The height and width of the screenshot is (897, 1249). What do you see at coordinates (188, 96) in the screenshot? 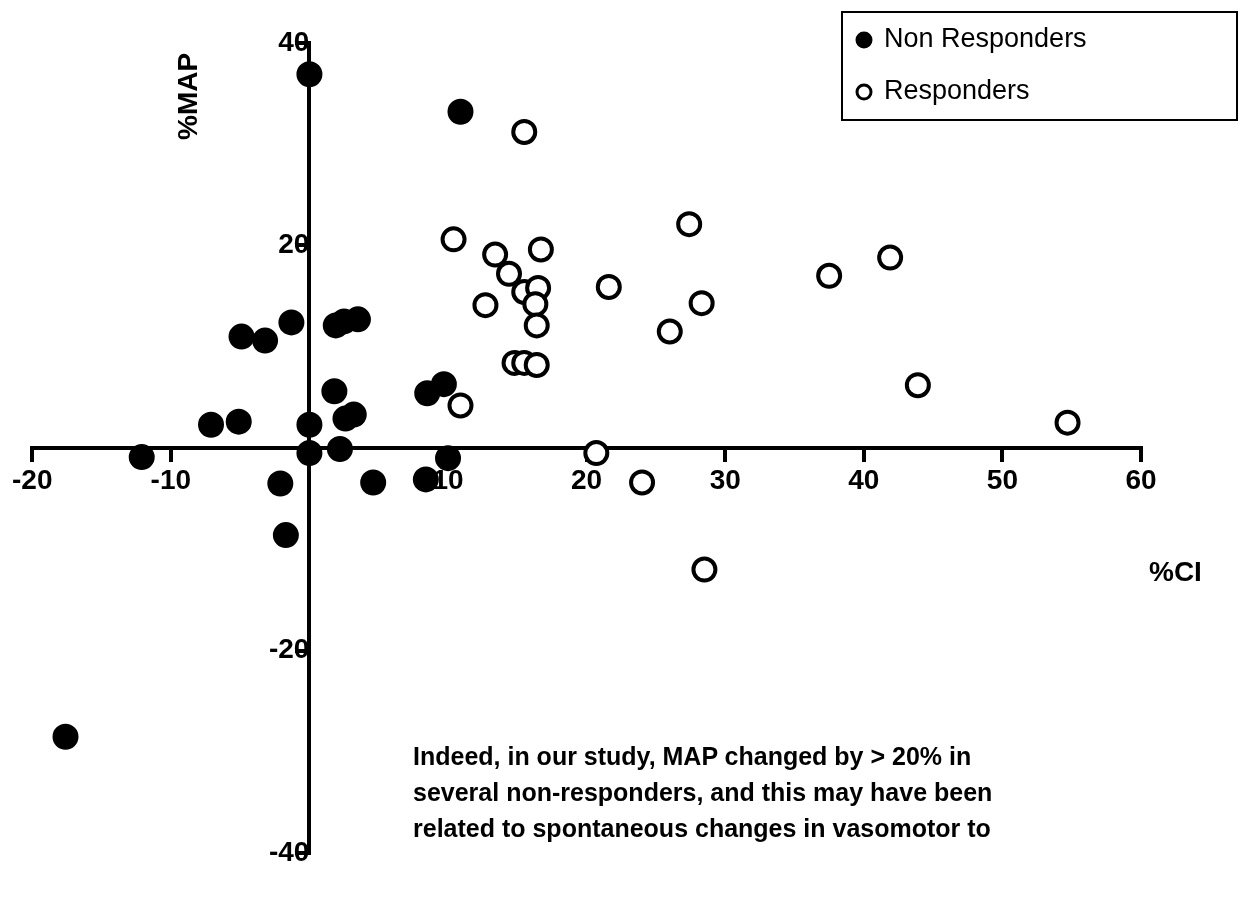
I see `y-axis-title: %MAP` at bounding box center [188, 96].